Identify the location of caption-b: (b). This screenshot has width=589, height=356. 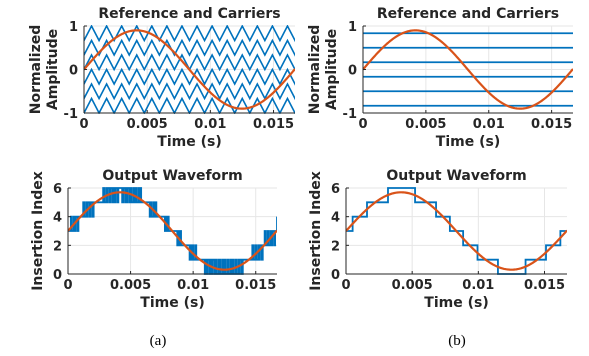
(457, 341).